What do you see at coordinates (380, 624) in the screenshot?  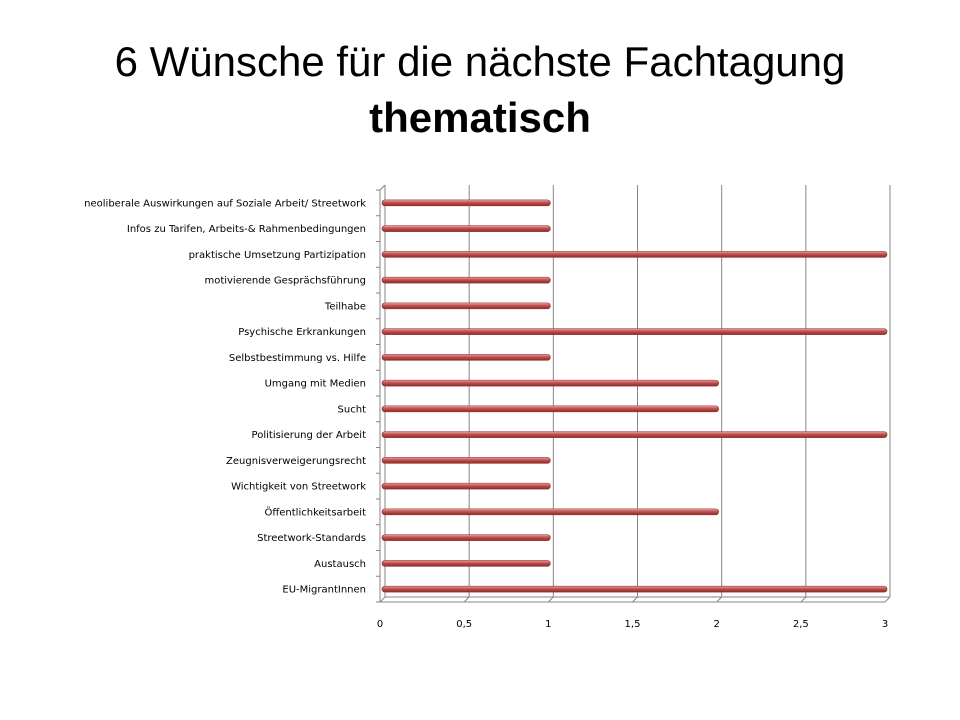 I see `x-tick-label-0: 0` at bounding box center [380, 624].